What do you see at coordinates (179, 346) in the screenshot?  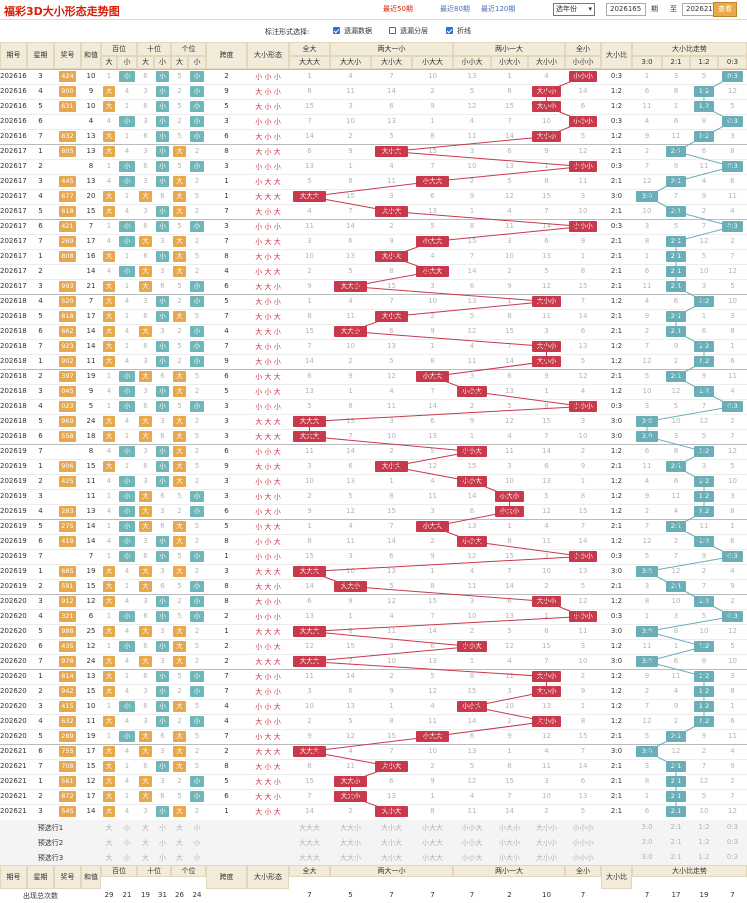 I see `digit-miss: 5` at bounding box center [179, 346].